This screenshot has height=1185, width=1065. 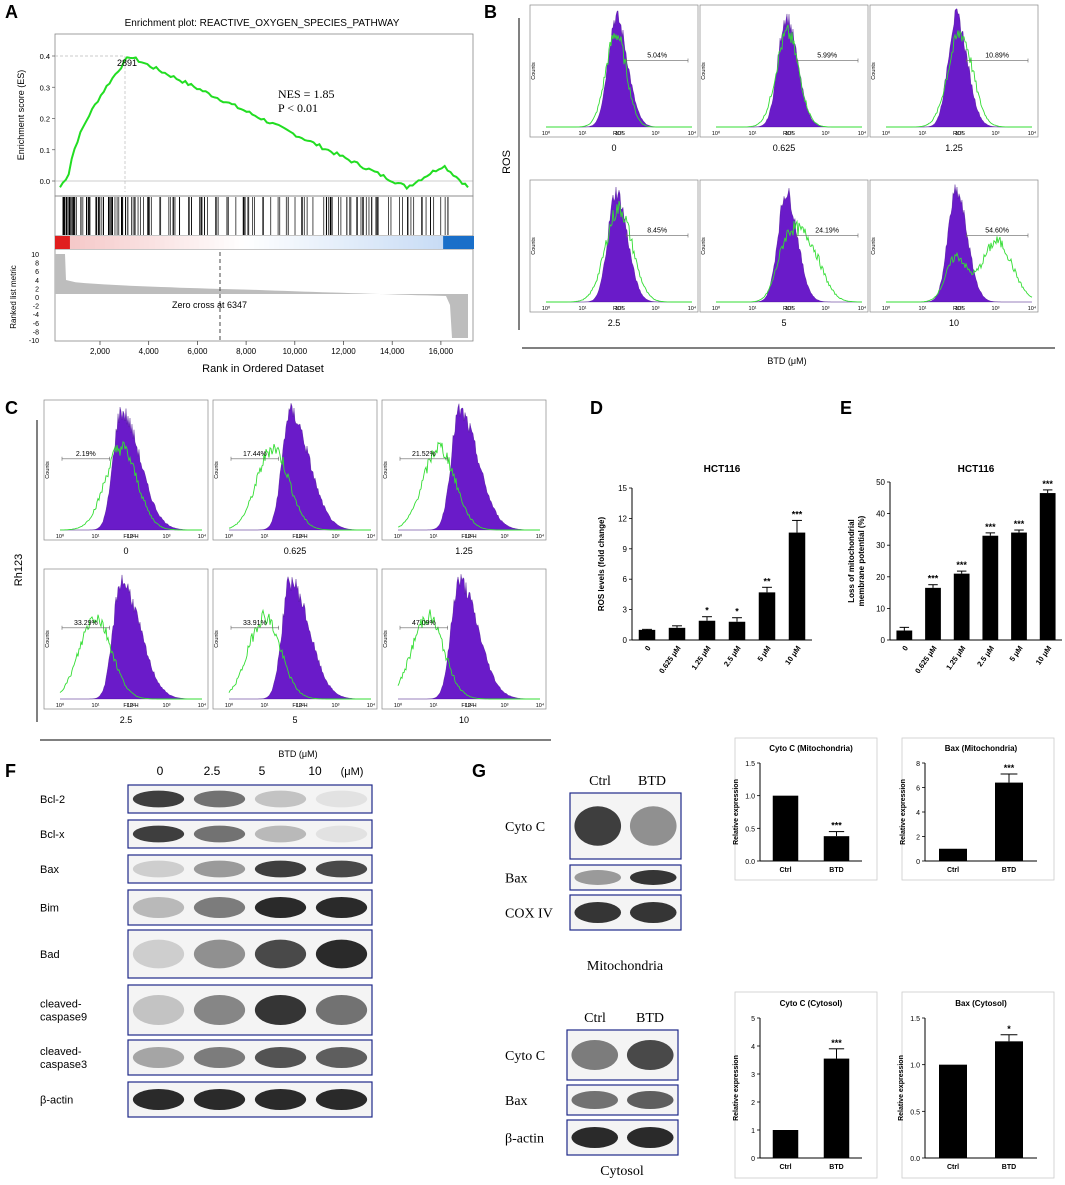 What do you see at coordinates (625, 579) in the screenshot?
I see `y-tick-label: 6` at bounding box center [625, 579].